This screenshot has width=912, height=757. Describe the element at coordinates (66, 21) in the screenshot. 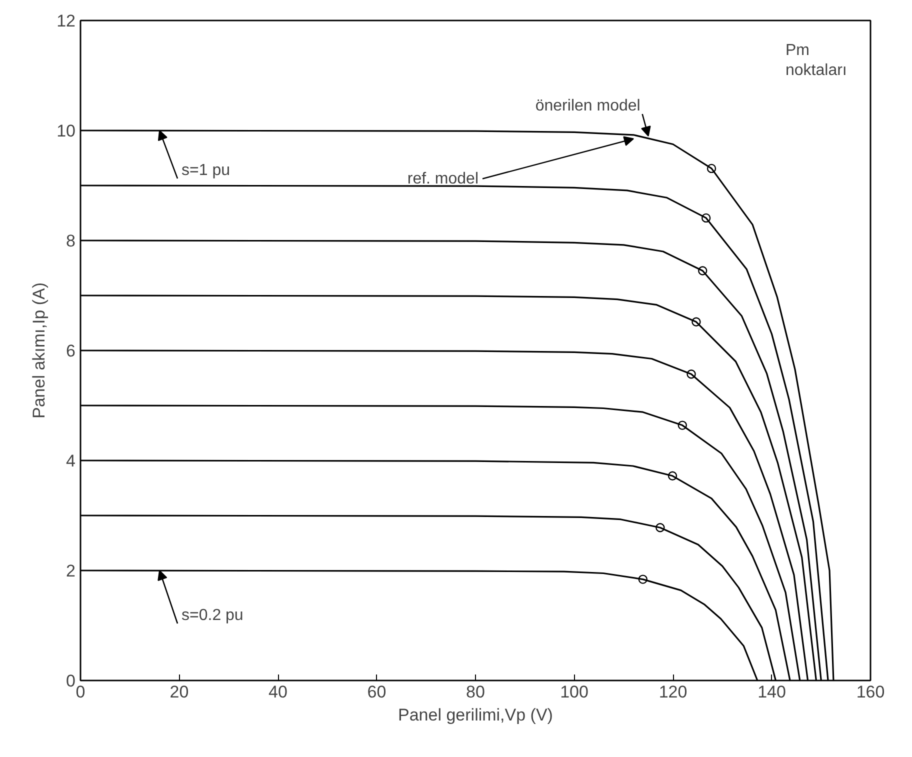

I see `y-tick-label: 12` at that location.